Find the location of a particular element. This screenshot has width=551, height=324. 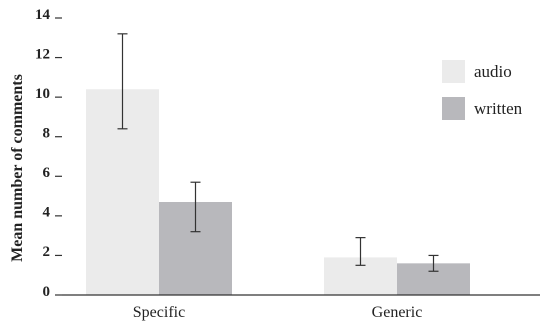

y-axis-ticks: 0 2 4 6 8 10 12 14 is located at coordinates (48, 153).